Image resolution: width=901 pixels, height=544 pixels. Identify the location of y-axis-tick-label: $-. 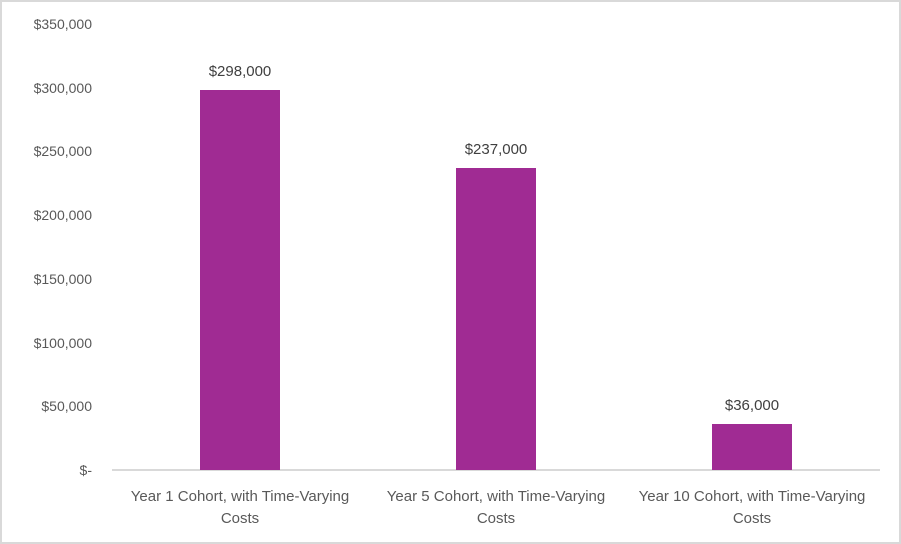
(85, 470).